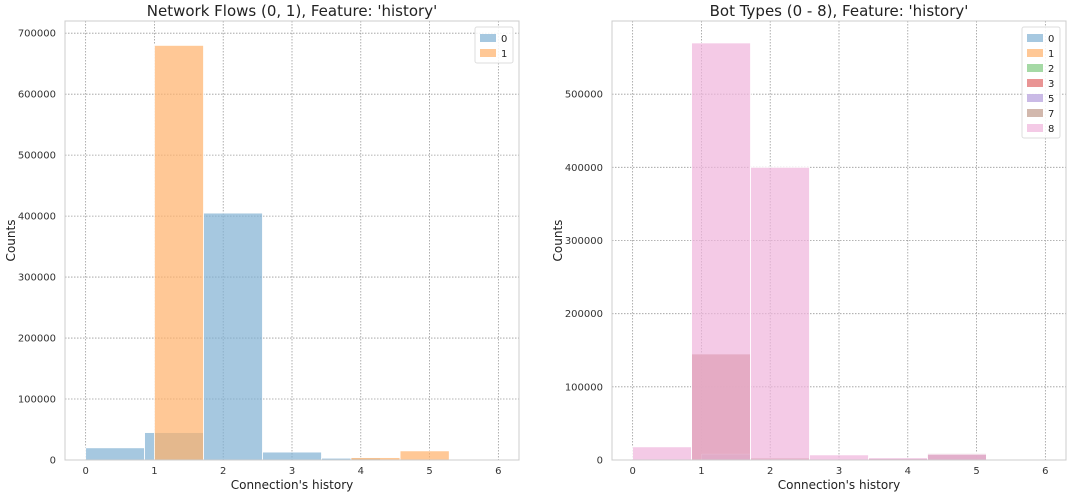 The width and height of the screenshot is (1073, 496). Describe the element at coordinates (1051, 99) in the screenshot. I see `legend-label: 5` at that location.